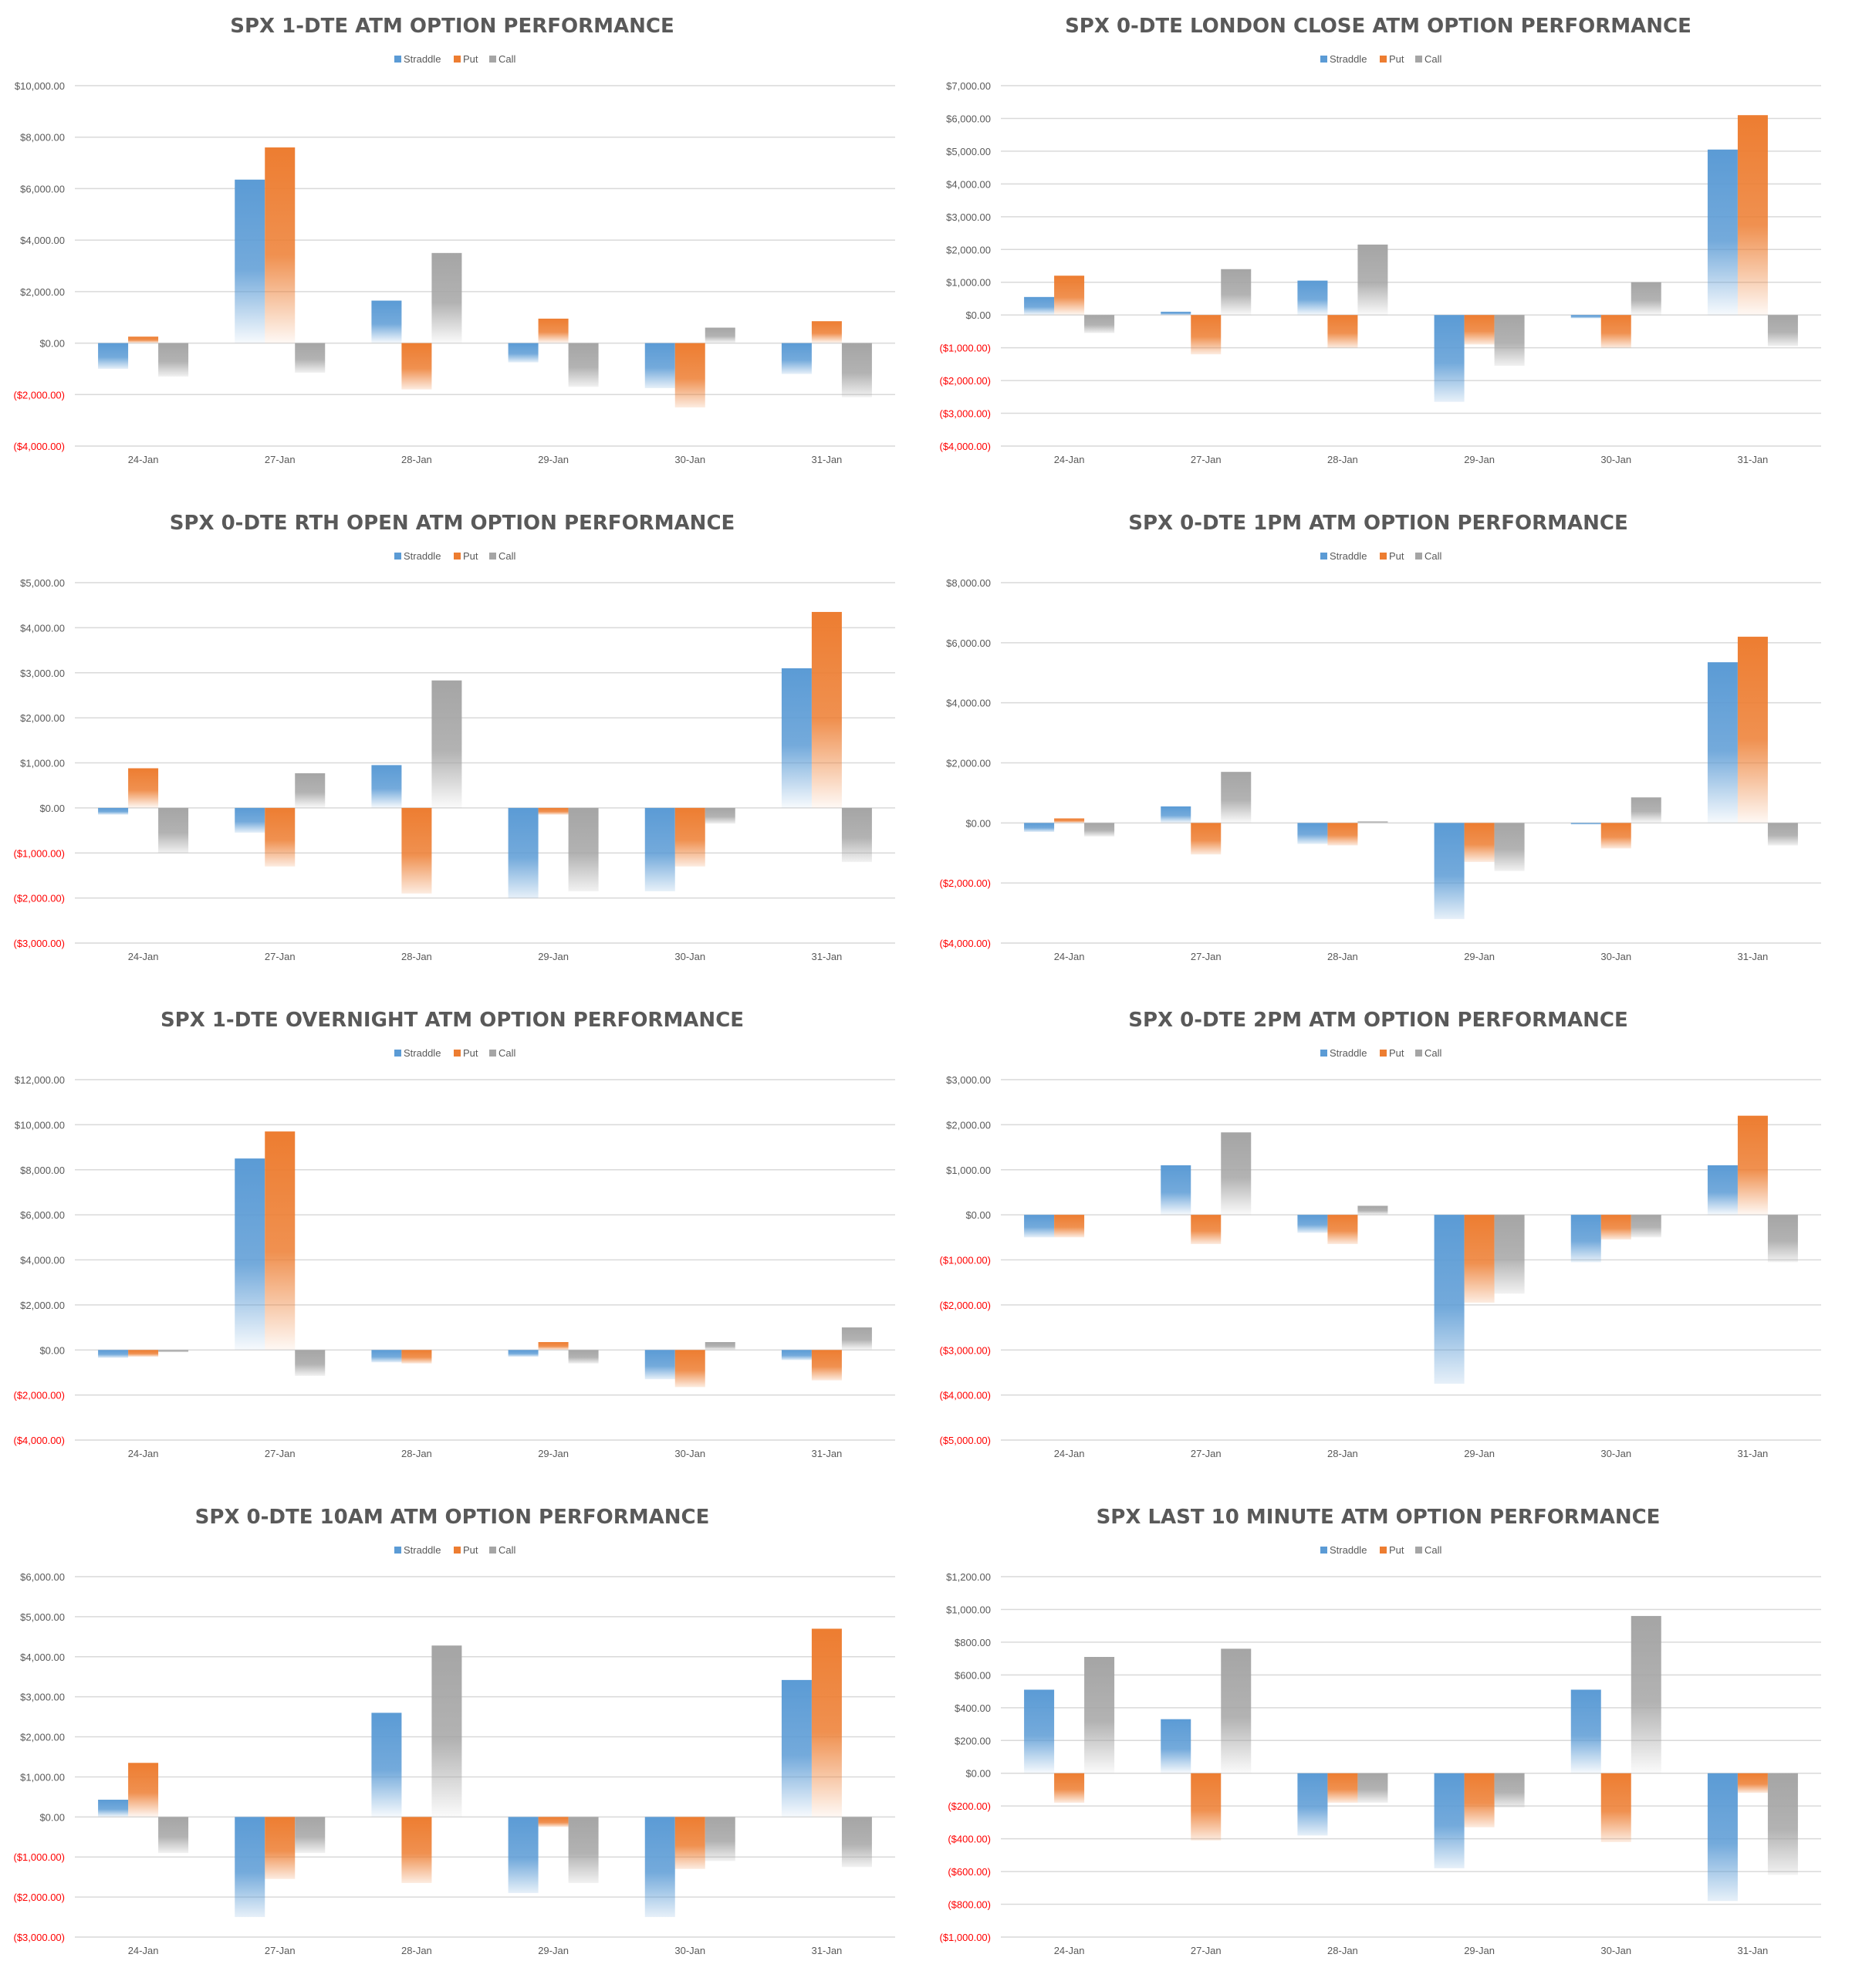  Describe the element at coordinates (452, 27) in the screenshot. I see `chart-title: SPX 1-DTE ATM OPTION PERFORMANCE` at that location.